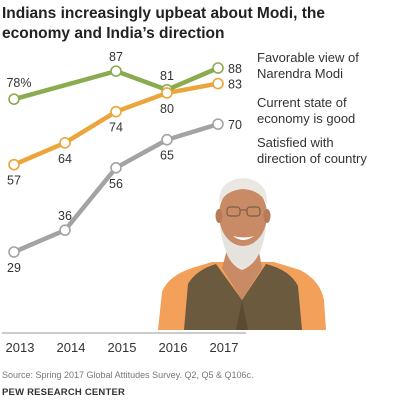  What do you see at coordinates (295, 142) in the screenshot?
I see `legend-entry: Satisfied with` at bounding box center [295, 142].